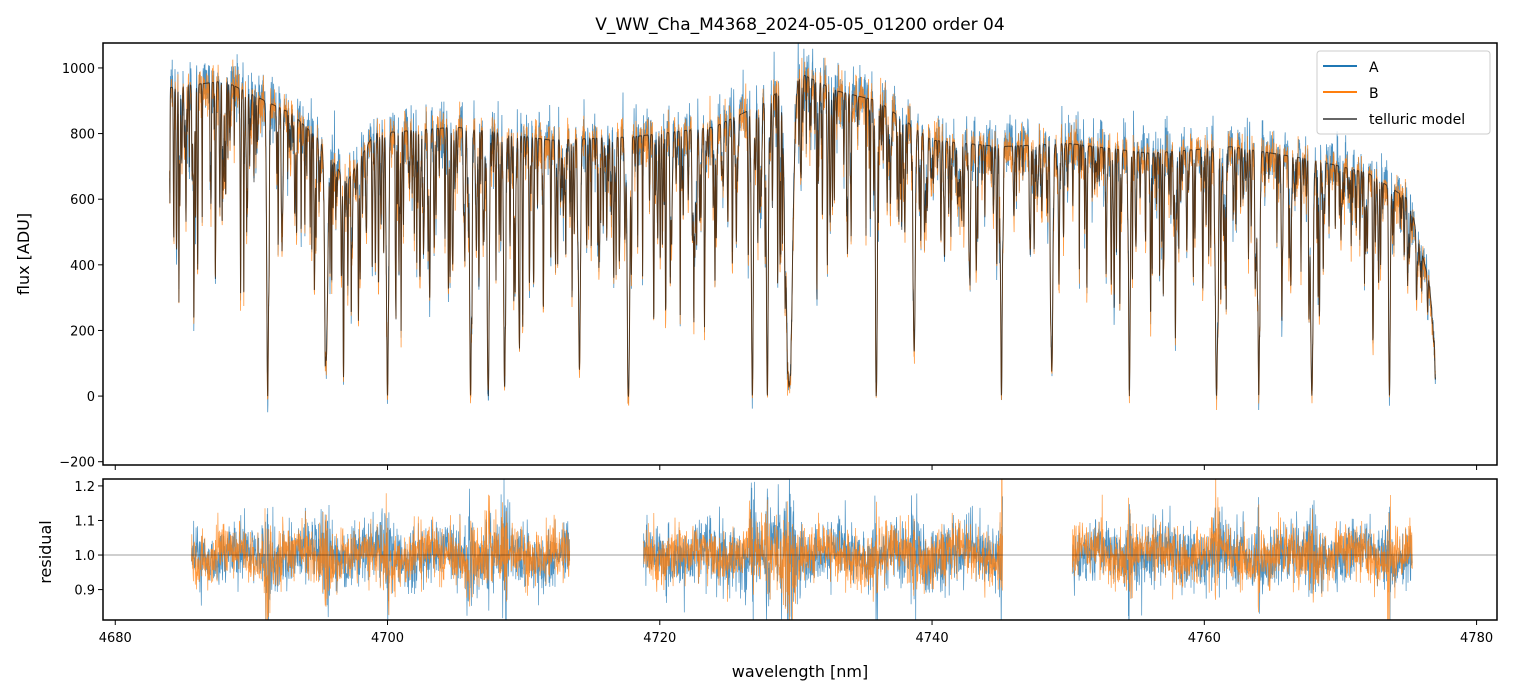 The height and width of the screenshot is (700, 1513). Describe the element at coordinates (800, 671) in the screenshot. I see `x-axis-label: wavelength [nm]` at that location.